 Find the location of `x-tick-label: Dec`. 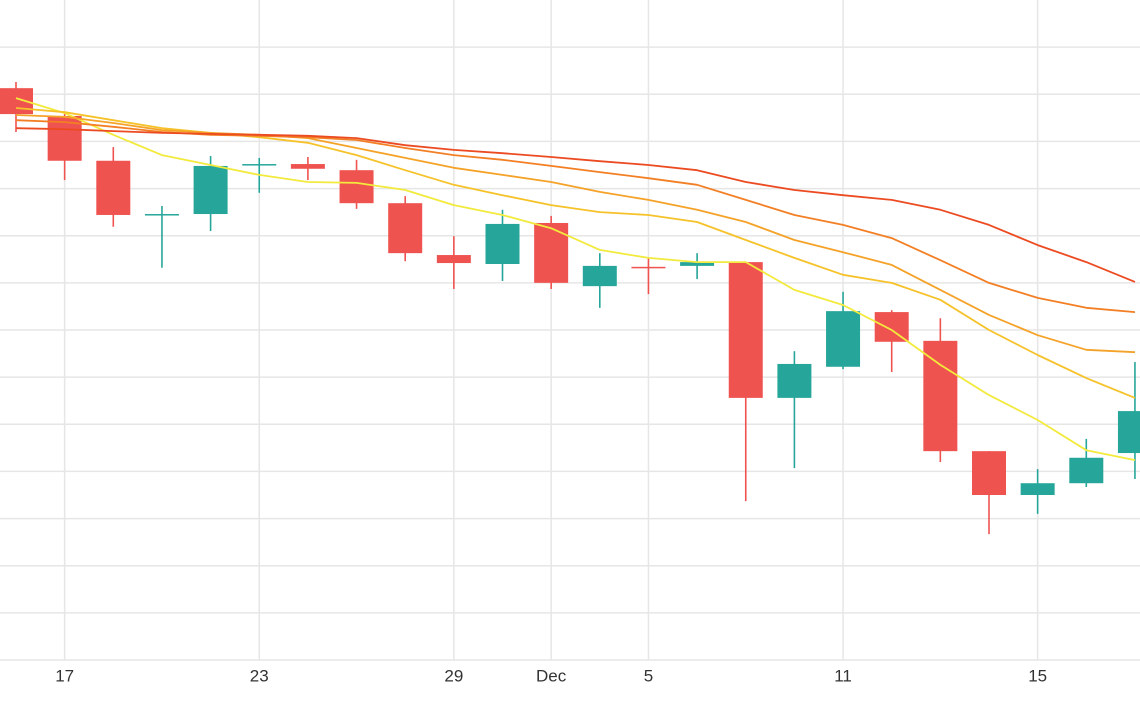

x-tick-label: Dec is located at coordinates (551, 675).